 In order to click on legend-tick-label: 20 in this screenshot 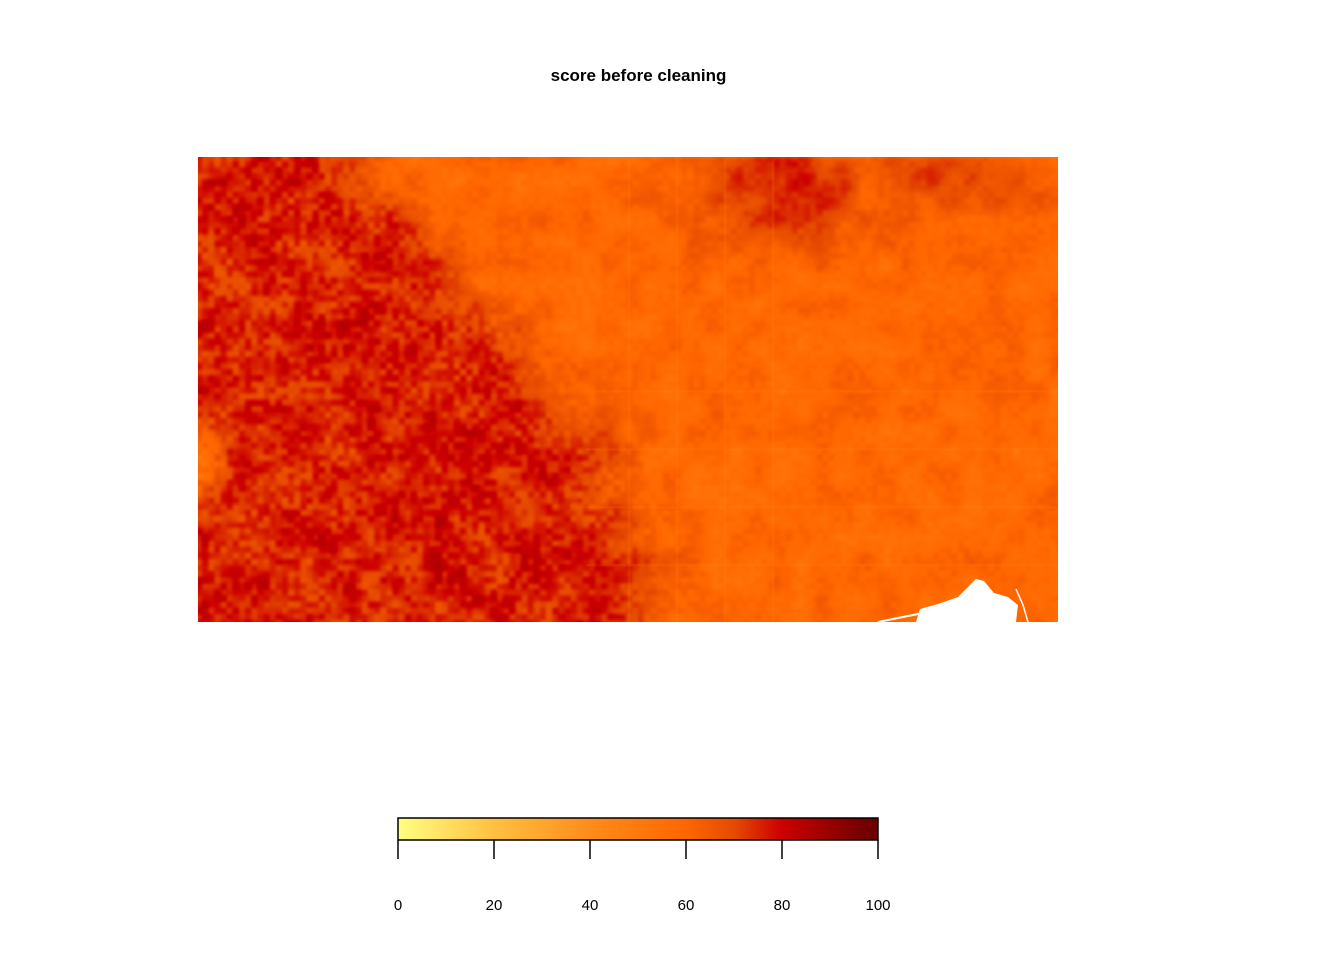, I will do `click(494, 905)`.